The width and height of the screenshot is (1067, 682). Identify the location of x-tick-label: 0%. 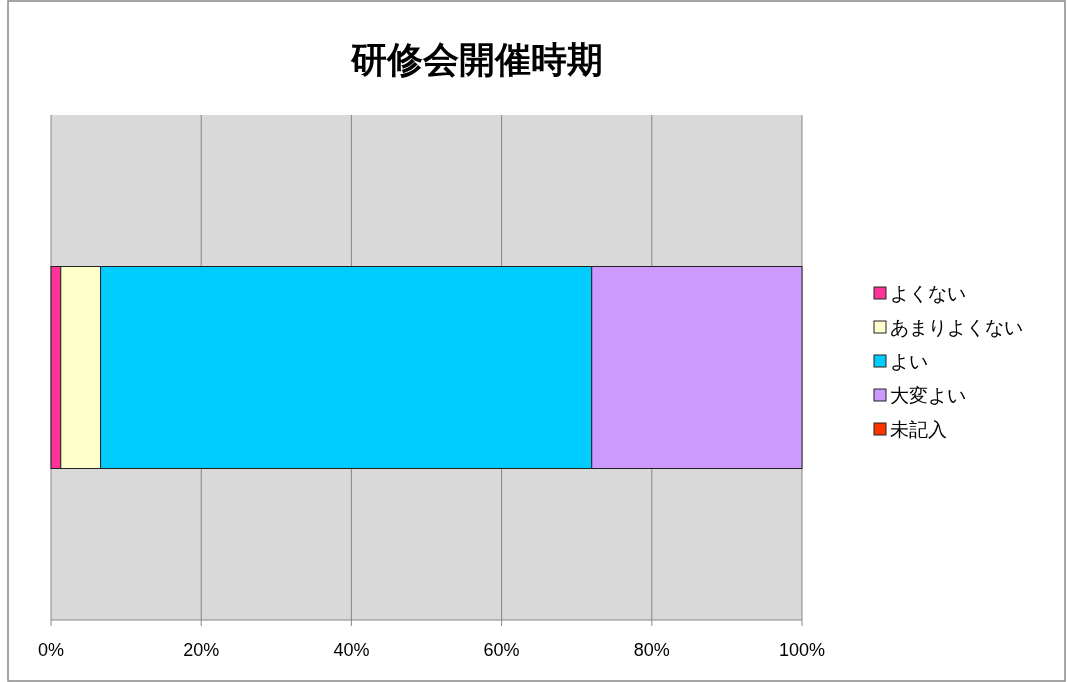
(51, 650).